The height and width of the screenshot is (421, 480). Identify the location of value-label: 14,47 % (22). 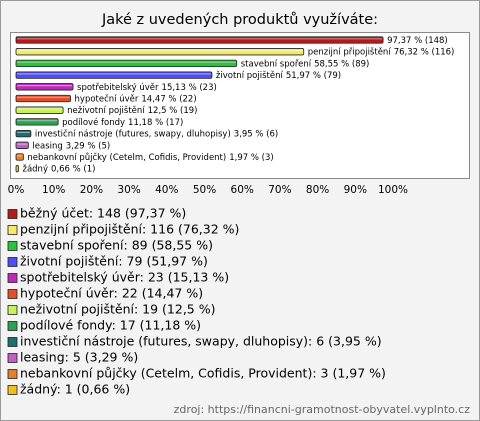
(168, 99).